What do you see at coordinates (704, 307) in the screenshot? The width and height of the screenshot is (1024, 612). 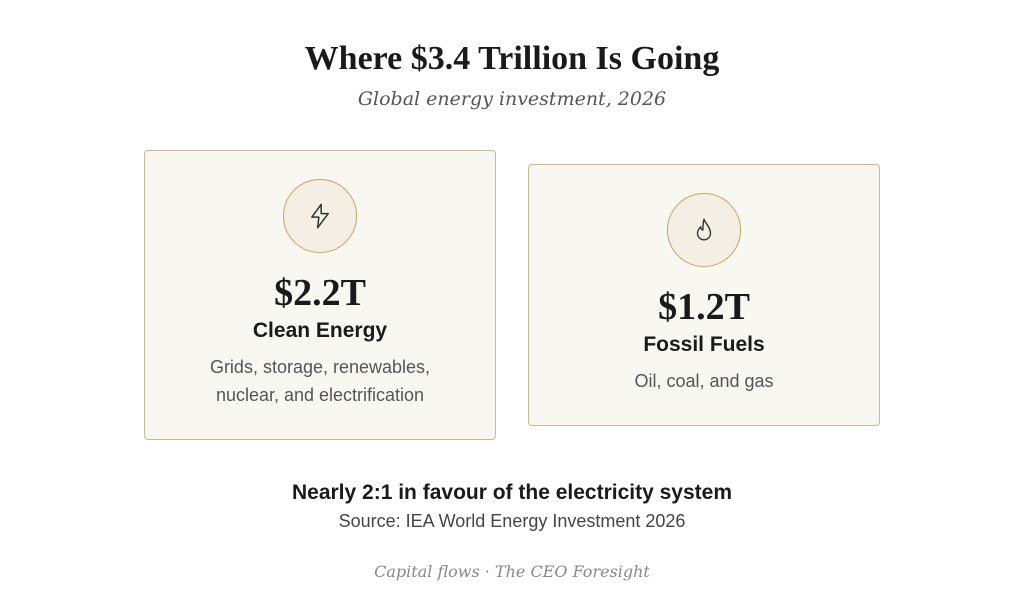 I see `card-value: $1.2T` at bounding box center [704, 307].